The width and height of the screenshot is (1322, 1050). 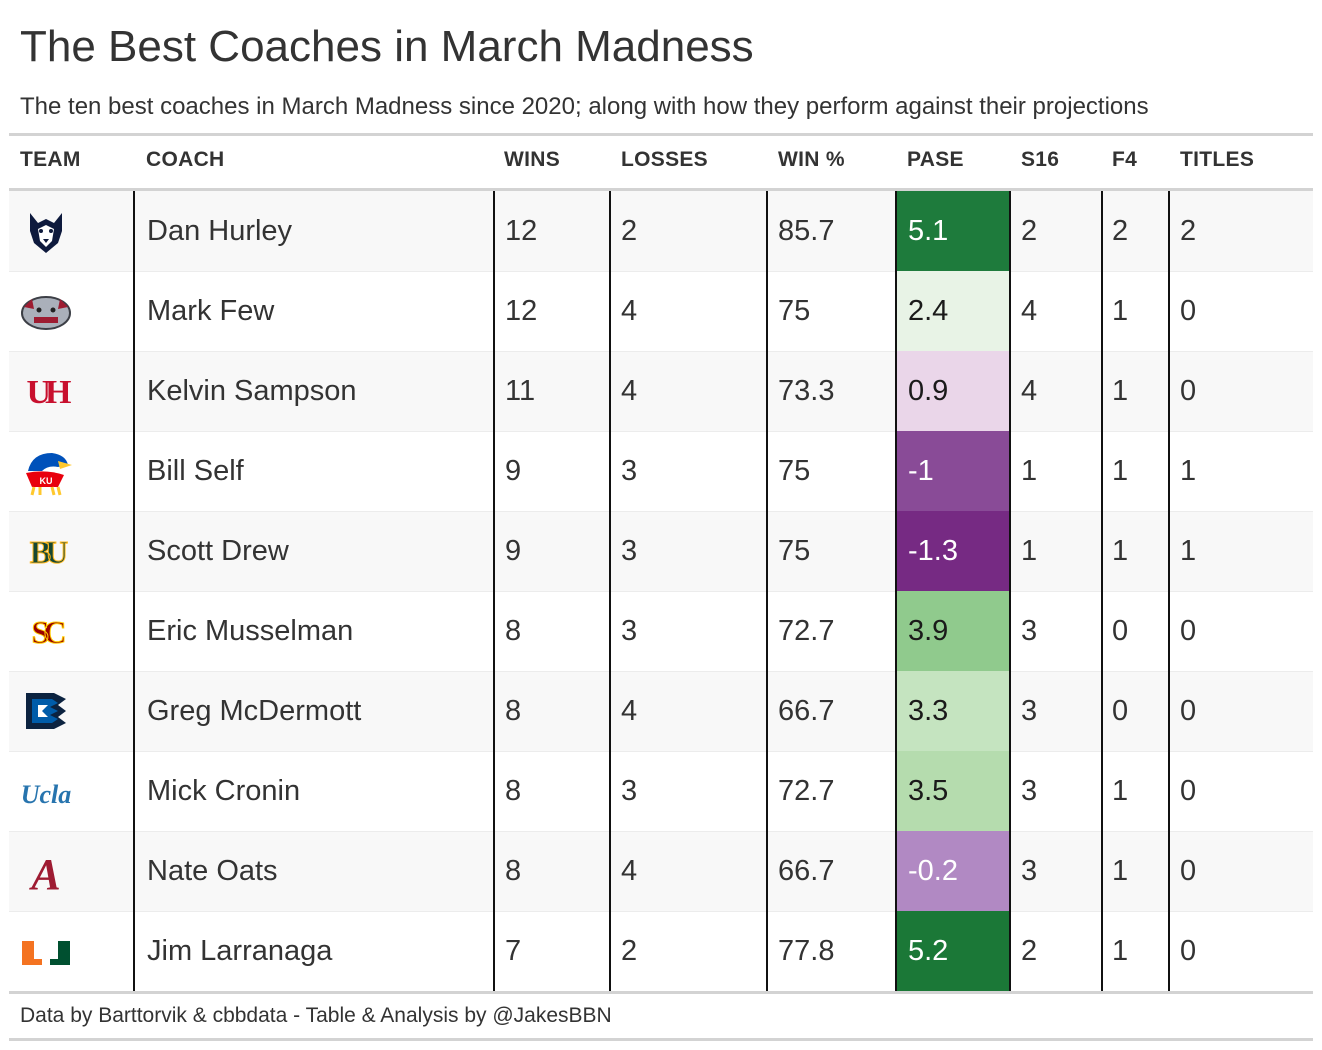 What do you see at coordinates (928, 951) in the screenshot?
I see `pase-value: 5.2` at bounding box center [928, 951].